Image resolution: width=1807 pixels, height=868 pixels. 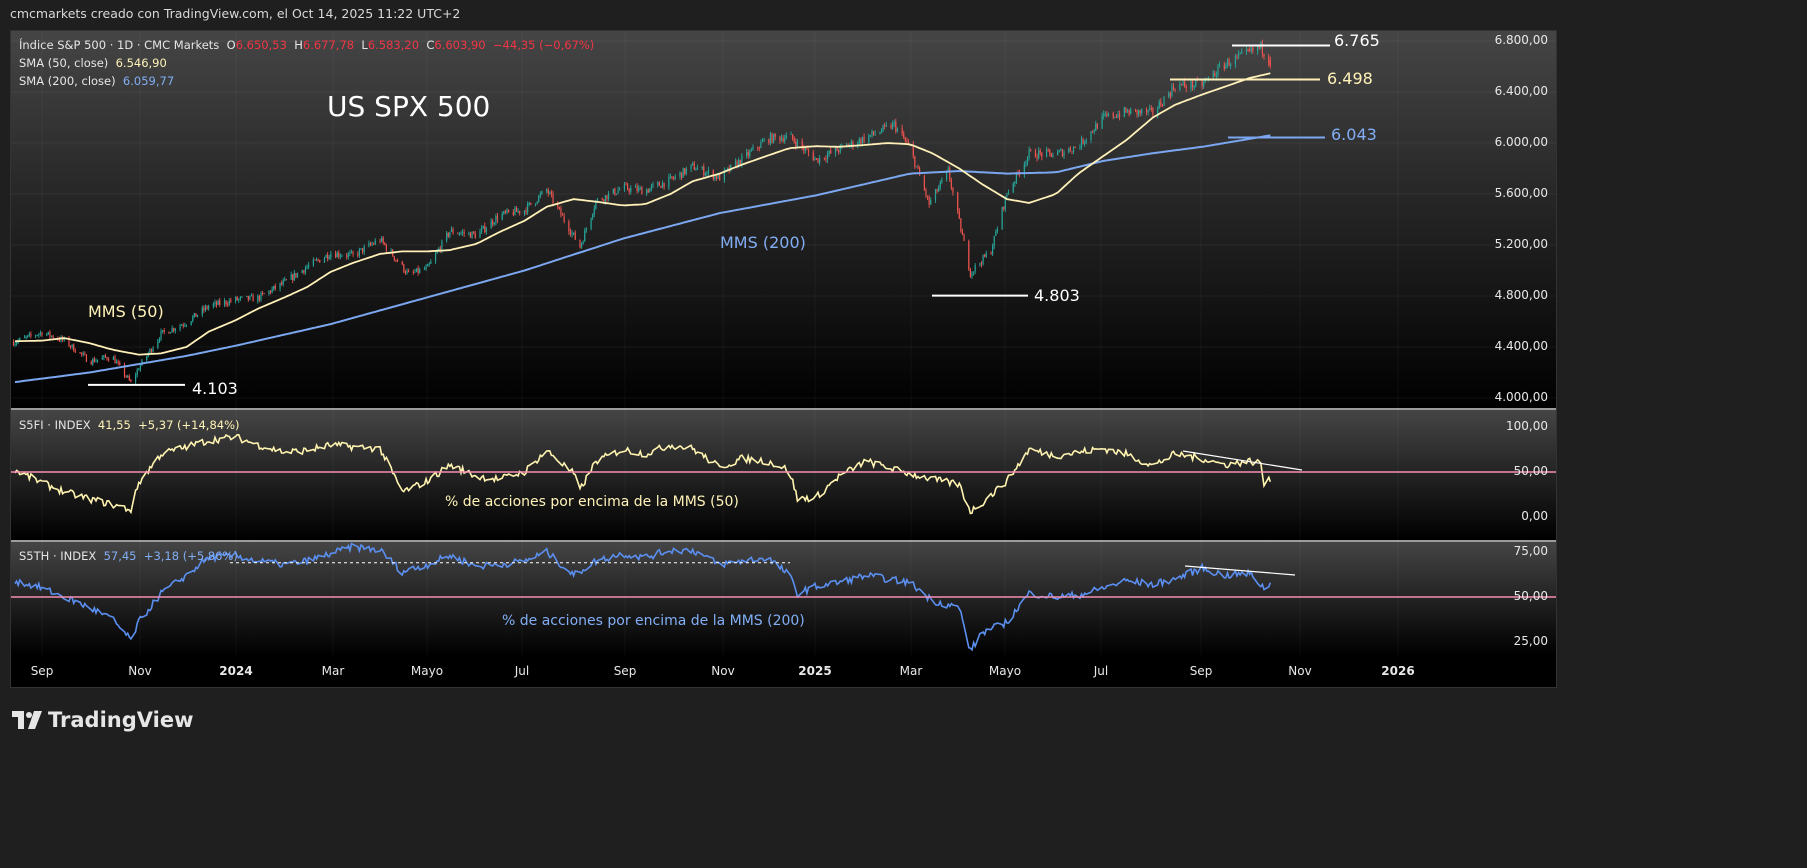 What do you see at coordinates (102, 720) in the screenshot?
I see `tradingview-logo: TradingView` at bounding box center [102, 720].